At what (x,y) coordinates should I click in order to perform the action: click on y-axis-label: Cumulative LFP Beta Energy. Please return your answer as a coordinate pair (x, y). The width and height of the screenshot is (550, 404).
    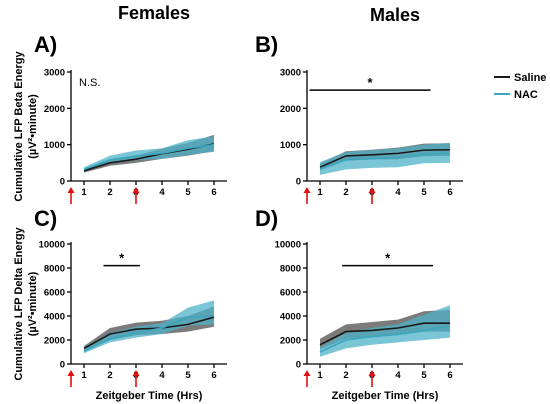
    Looking at the image, I should click on (19, 126).